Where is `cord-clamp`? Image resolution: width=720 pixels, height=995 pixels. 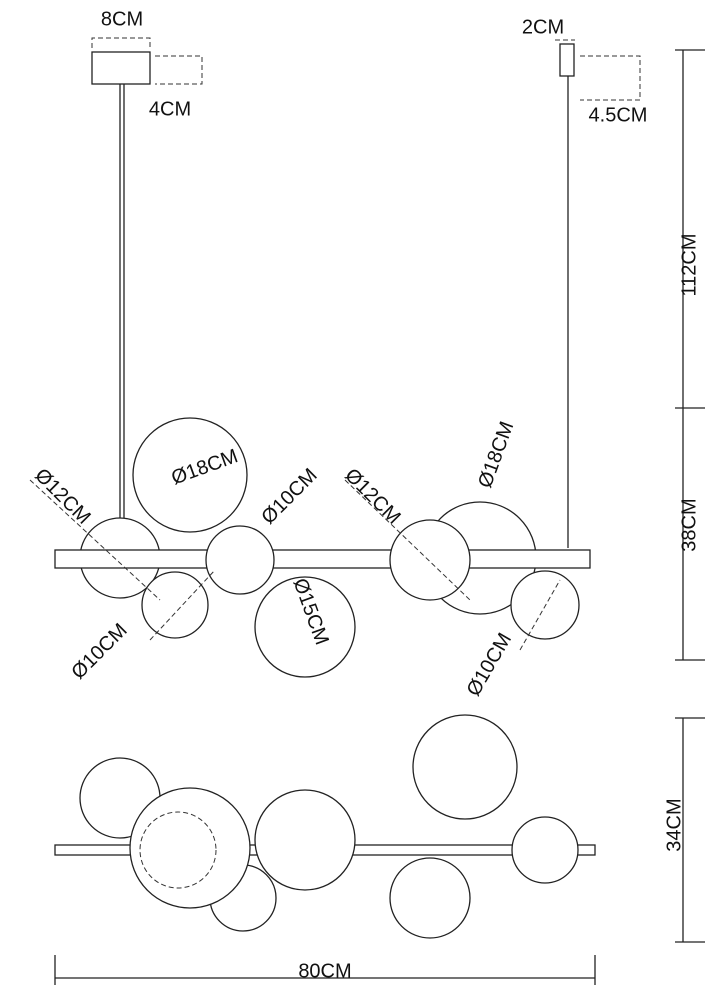 cord-clamp is located at coordinates (567, 60).